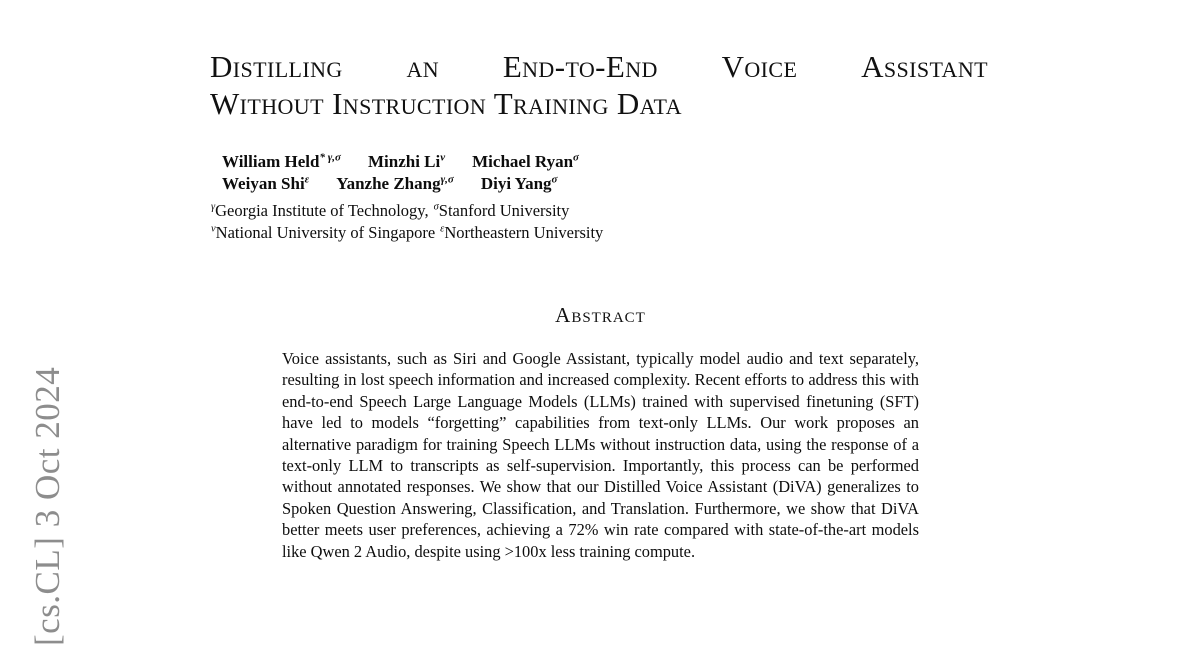 This screenshot has height=648, width=1200. What do you see at coordinates (446, 103) in the screenshot?
I see `paper-title-line2: Without Instruction Training Data` at bounding box center [446, 103].